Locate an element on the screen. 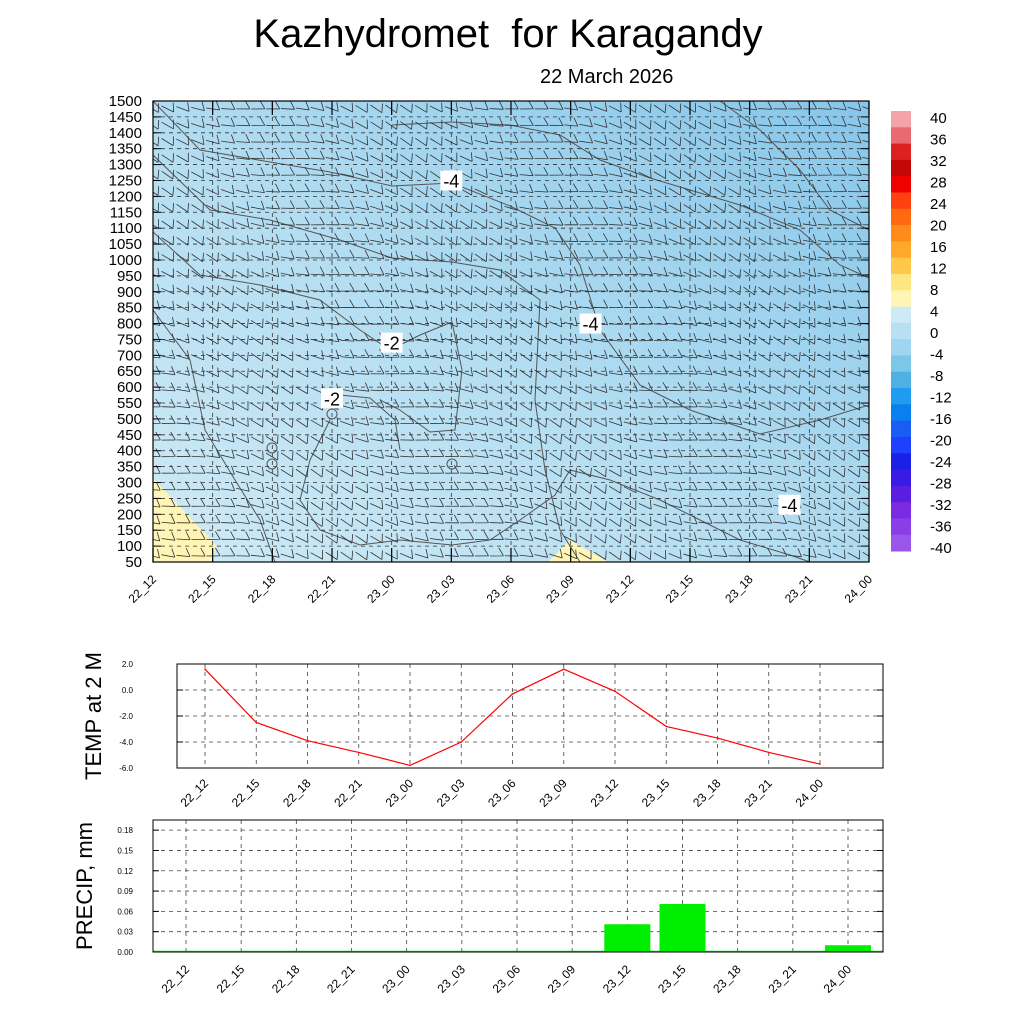  temp-xtick-label: 23_03 is located at coordinates (451, 793).